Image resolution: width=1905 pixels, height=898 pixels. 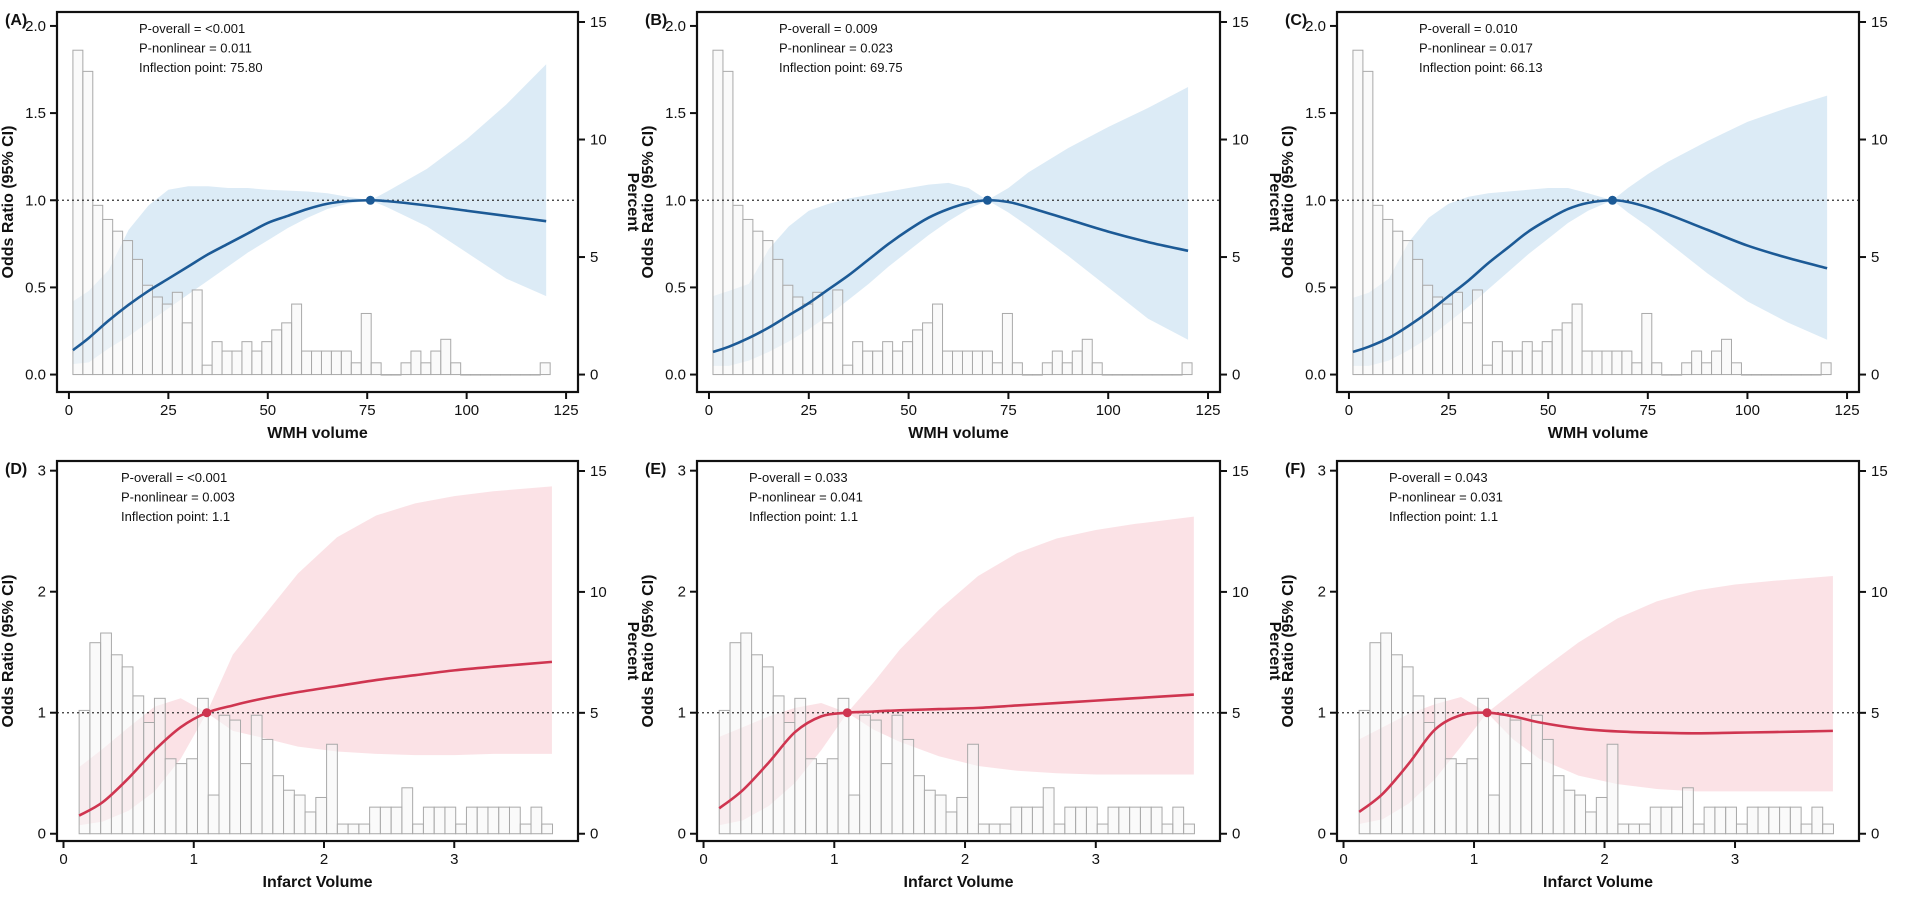 I want to click on stat-annotation: P-nonlinear = 0.011, so click(x=195, y=48).